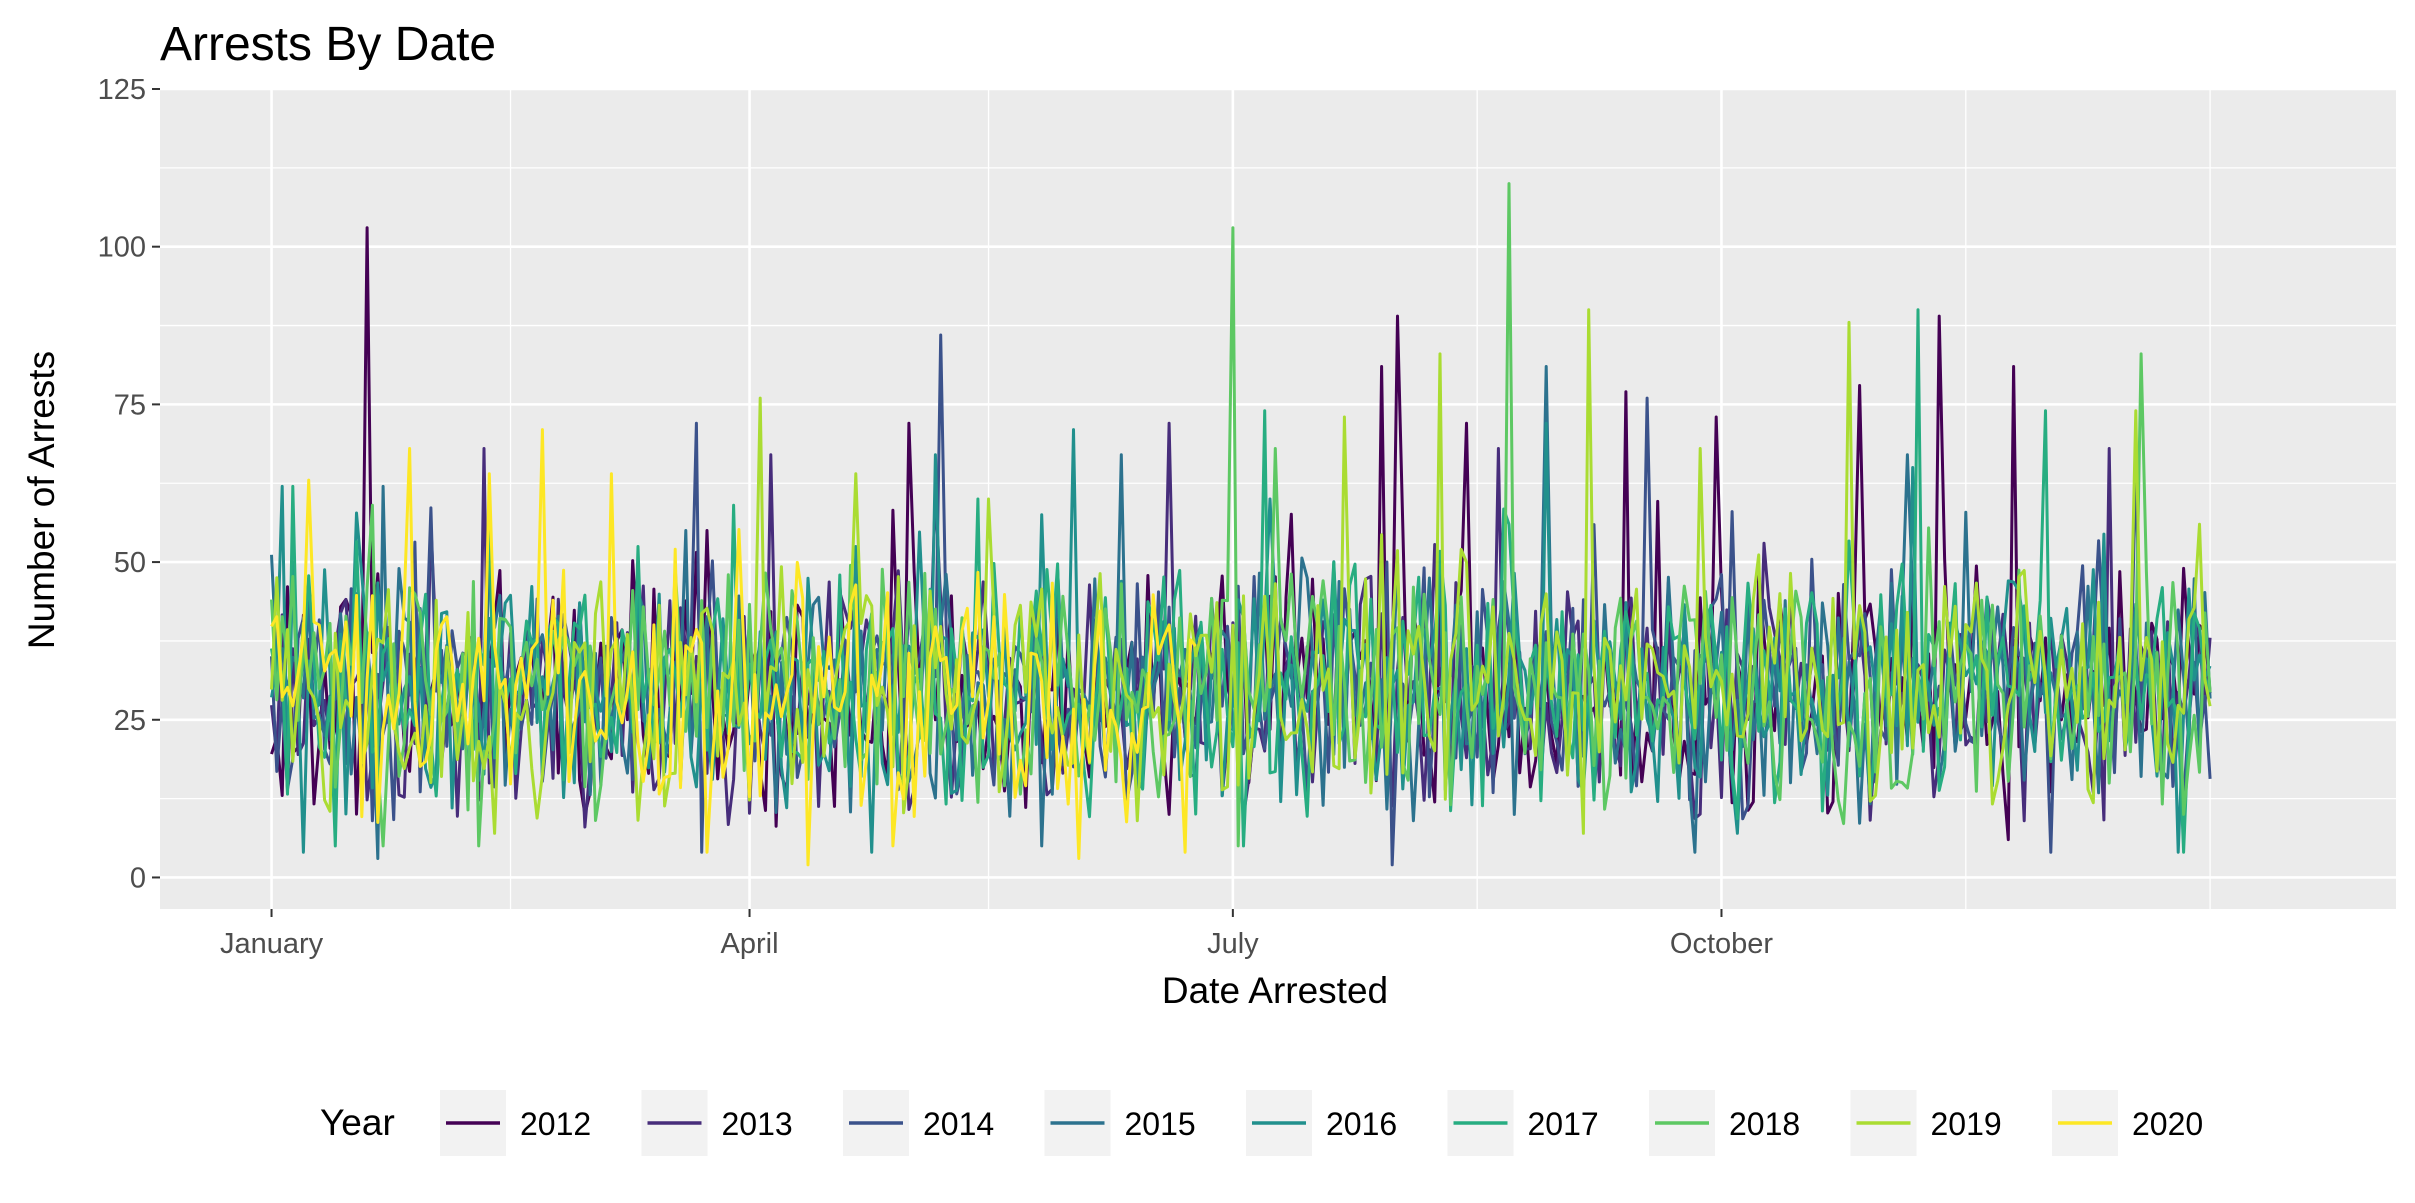 The height and width of the screenshot is (1203, 2415). What do you see at coordinates (733, 647) in the screenshot?
I see `series-line-2020` at bounding box center [733, 647].